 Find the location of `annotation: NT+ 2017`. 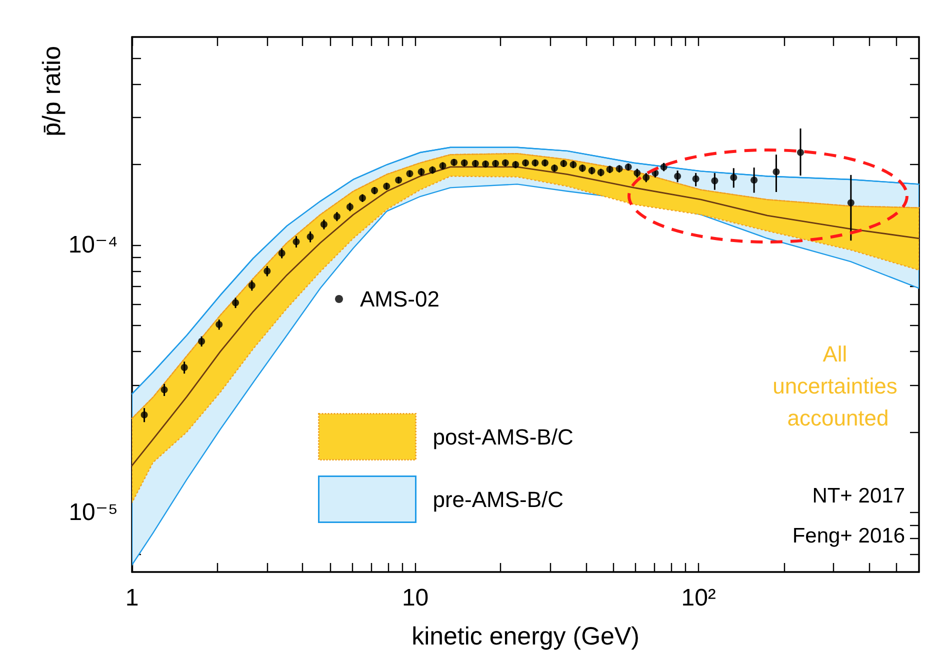

annotation: NT+ 2017 is located at coordinates (858, 496).